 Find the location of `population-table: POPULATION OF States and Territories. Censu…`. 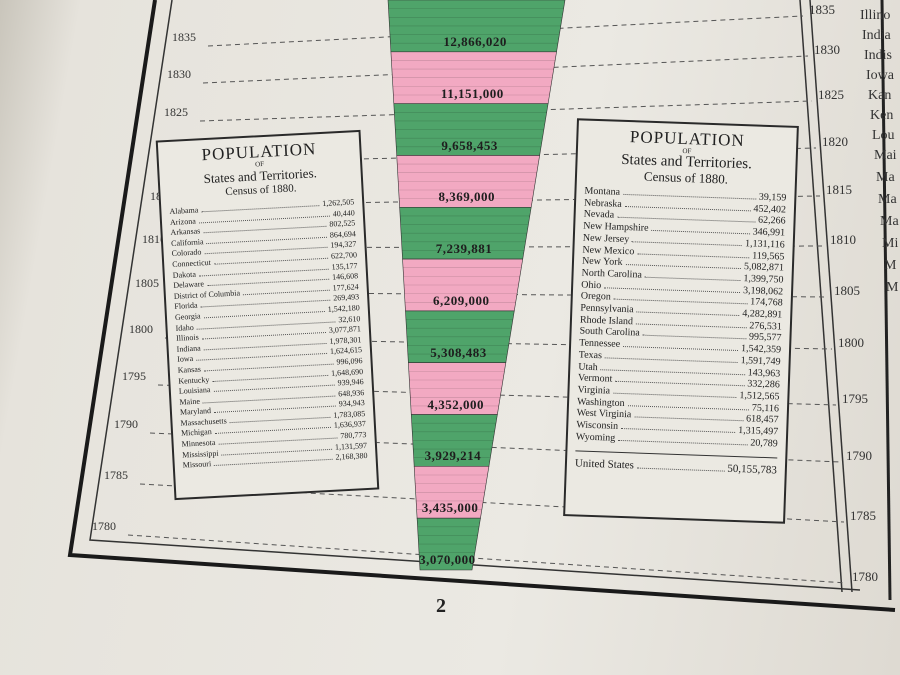

population-table: POPULATION OF States and Territories. Censu… is located at coordinates (267, 315).